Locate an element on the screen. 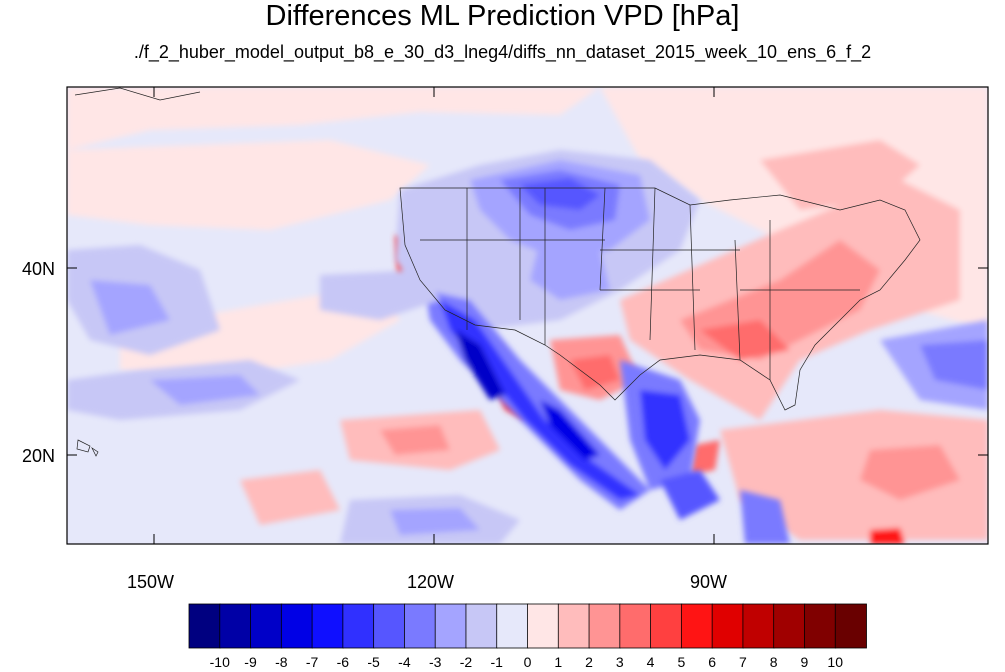 The width and height of the screenshot is (1005, 672). colorbar-tick-label: -7 is located at coordinates (312, 662).